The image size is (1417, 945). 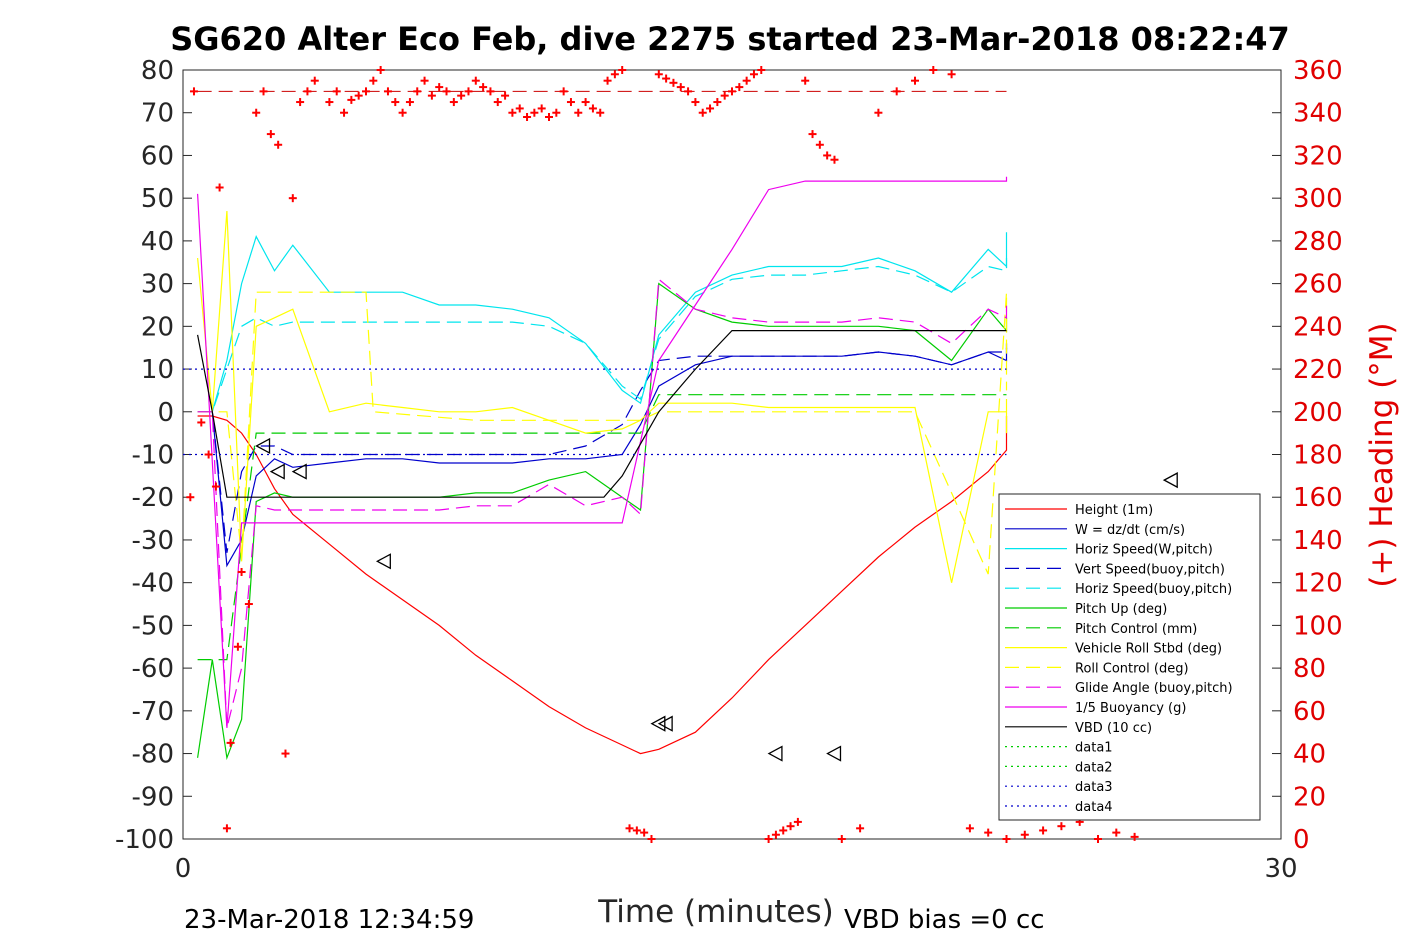 I want to click on right-tick-label: 100, so click(x=1318, y=626).